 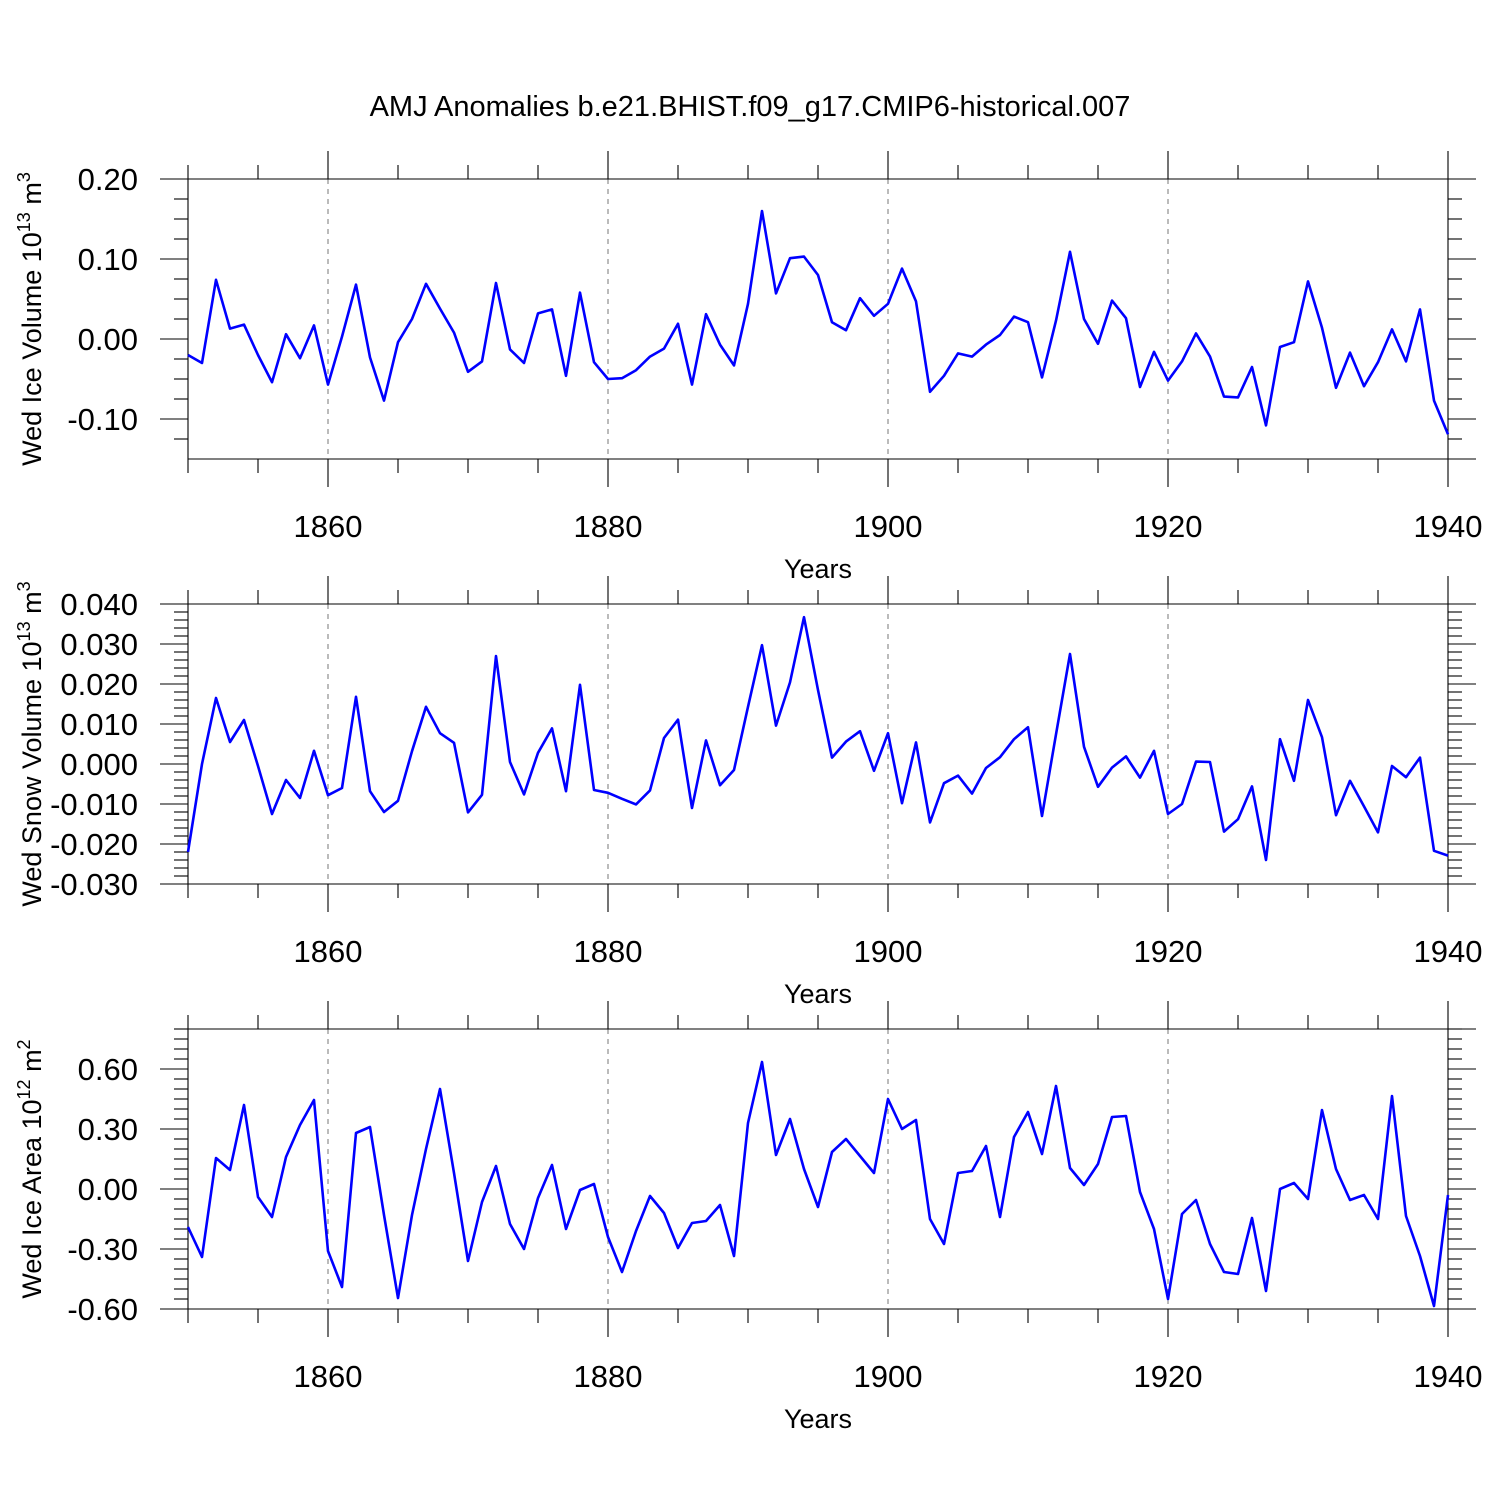 I want to click on y-axis-label-text: Wed Ice Area 10, so click(x=32, y=1198).